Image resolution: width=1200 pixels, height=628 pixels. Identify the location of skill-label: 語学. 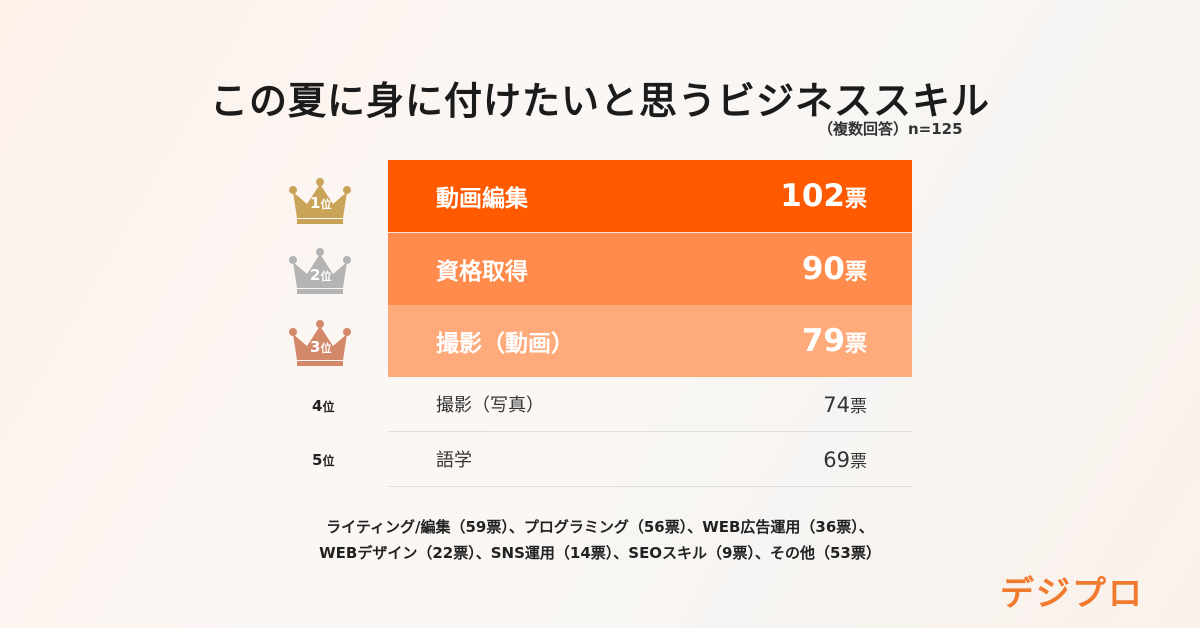
(454, 460).